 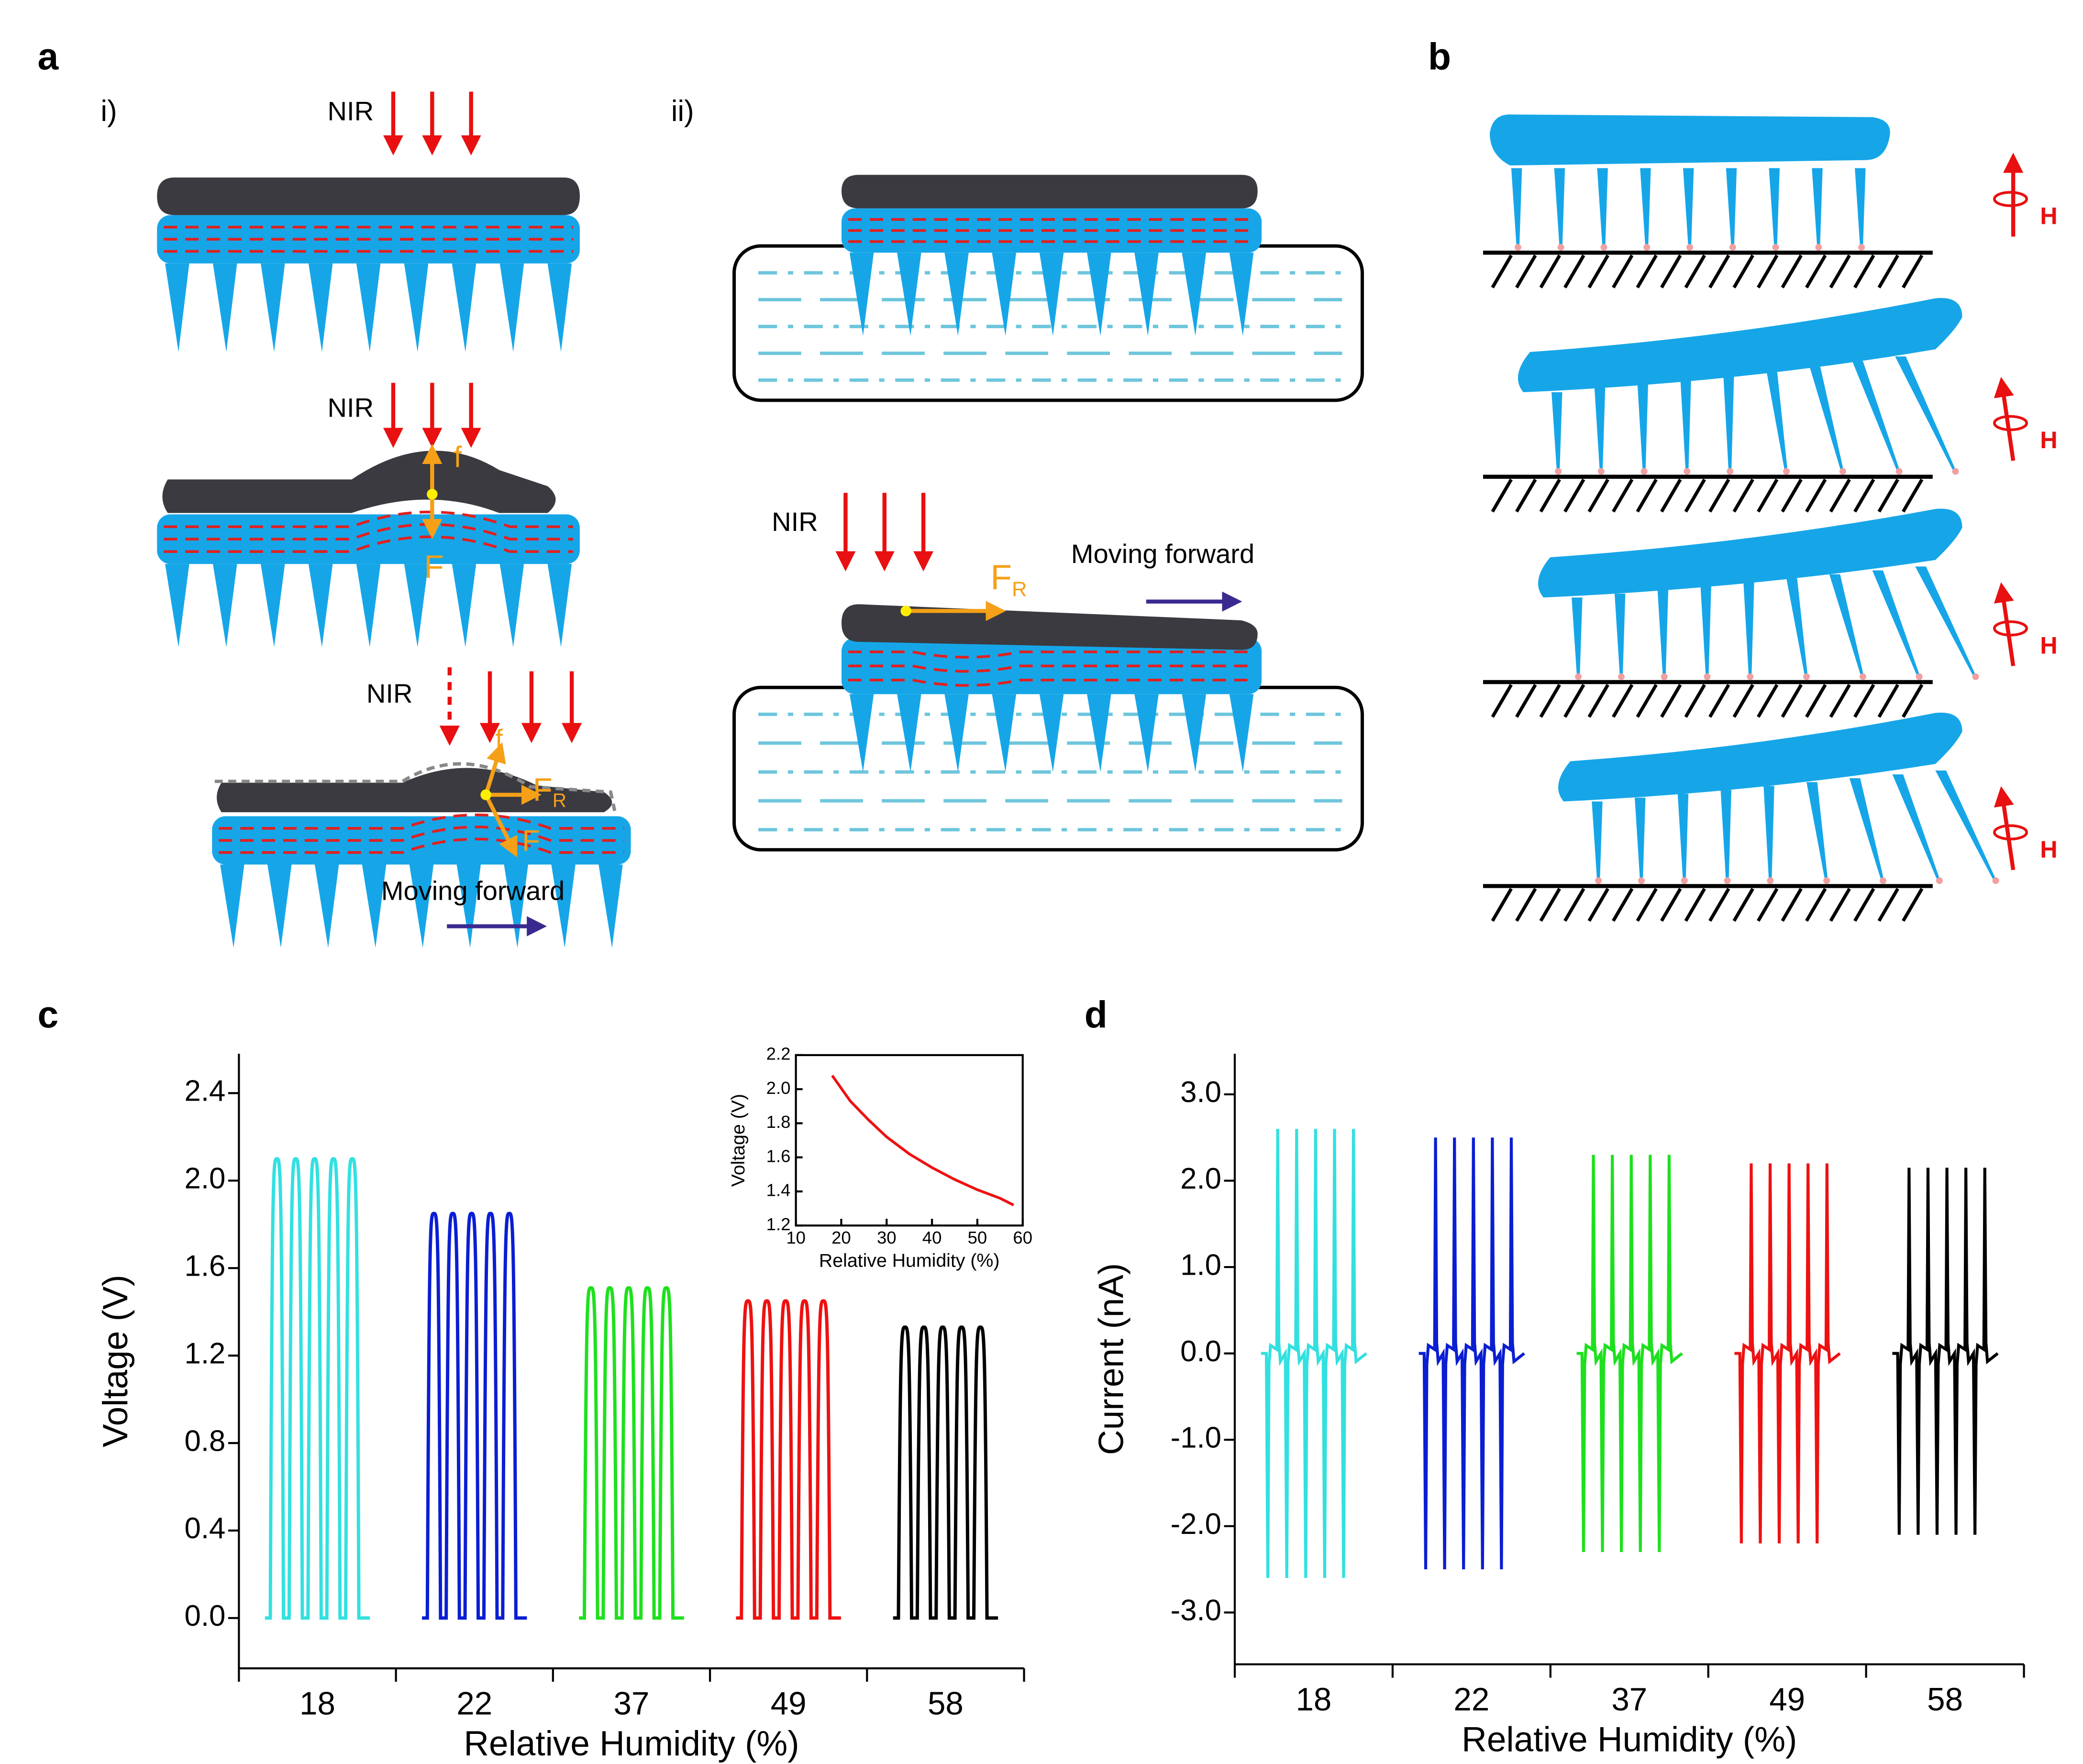 What do you see at coordinates (1111, 1359) in the screenshot?
I see `y-axis-label: Current (nA)` at bounding box center [1111, 1359].